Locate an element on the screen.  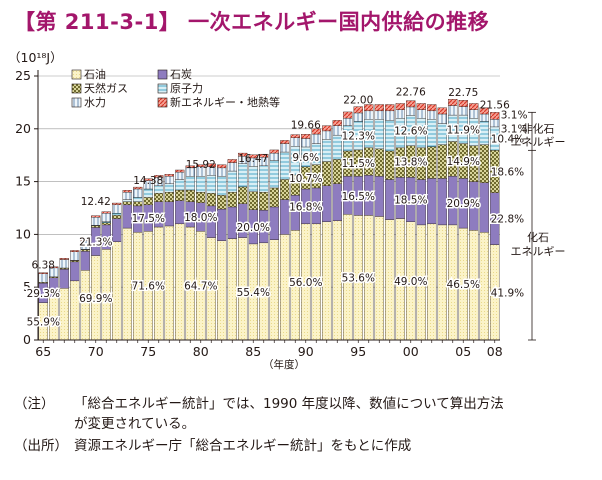
legend-label-gas: 天然ガス is located at coordinates (106, 88).